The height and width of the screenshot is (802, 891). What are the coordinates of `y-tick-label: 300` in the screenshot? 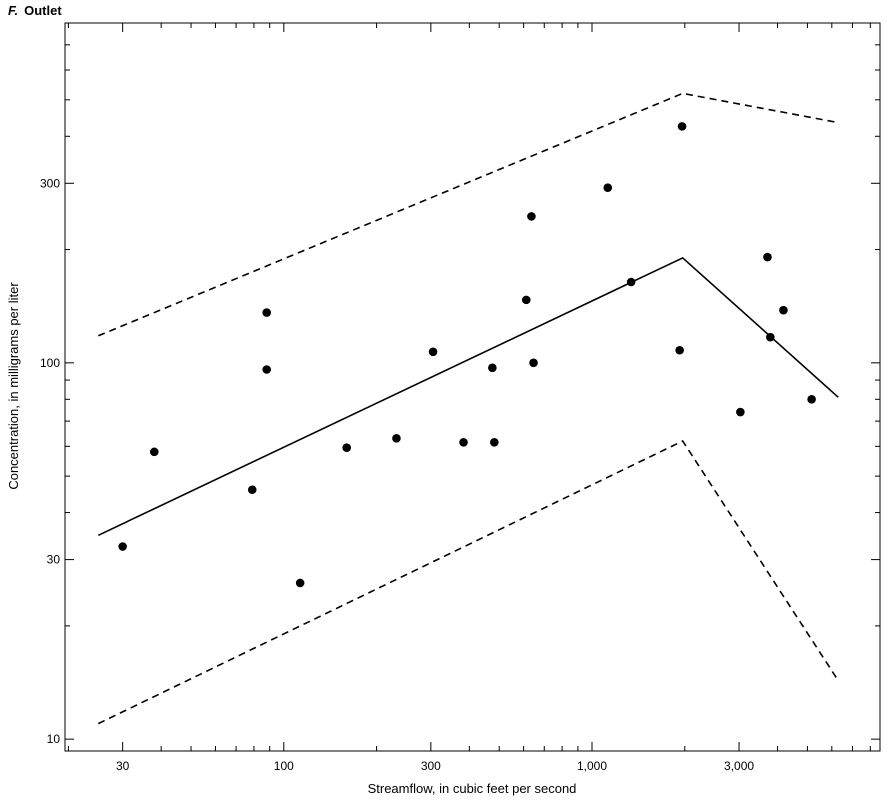 It's located at (50, 183).